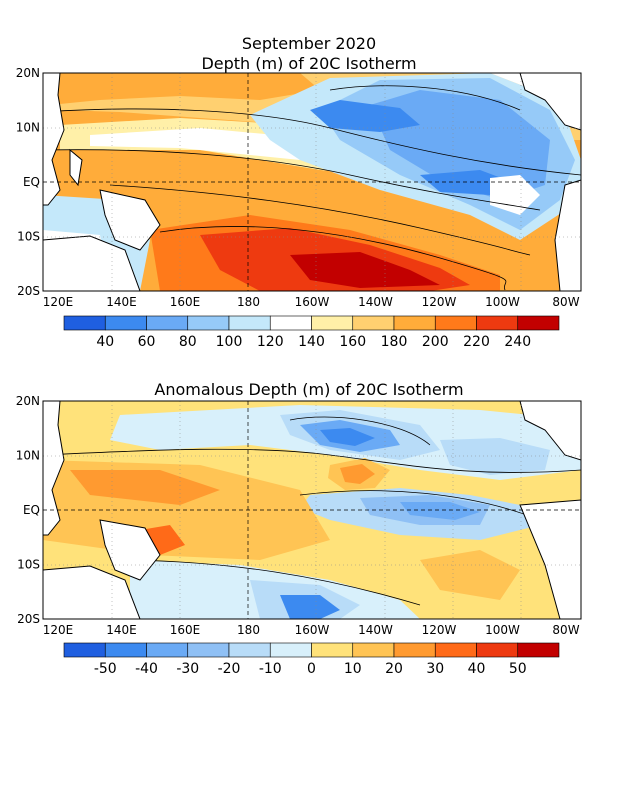 The height and width of the screenshot is (800, 618). What do you see at coordinates (229, 342) in the screenshot?
I see `depth-colorbar-label: 100` at bounding box center [229, 342].